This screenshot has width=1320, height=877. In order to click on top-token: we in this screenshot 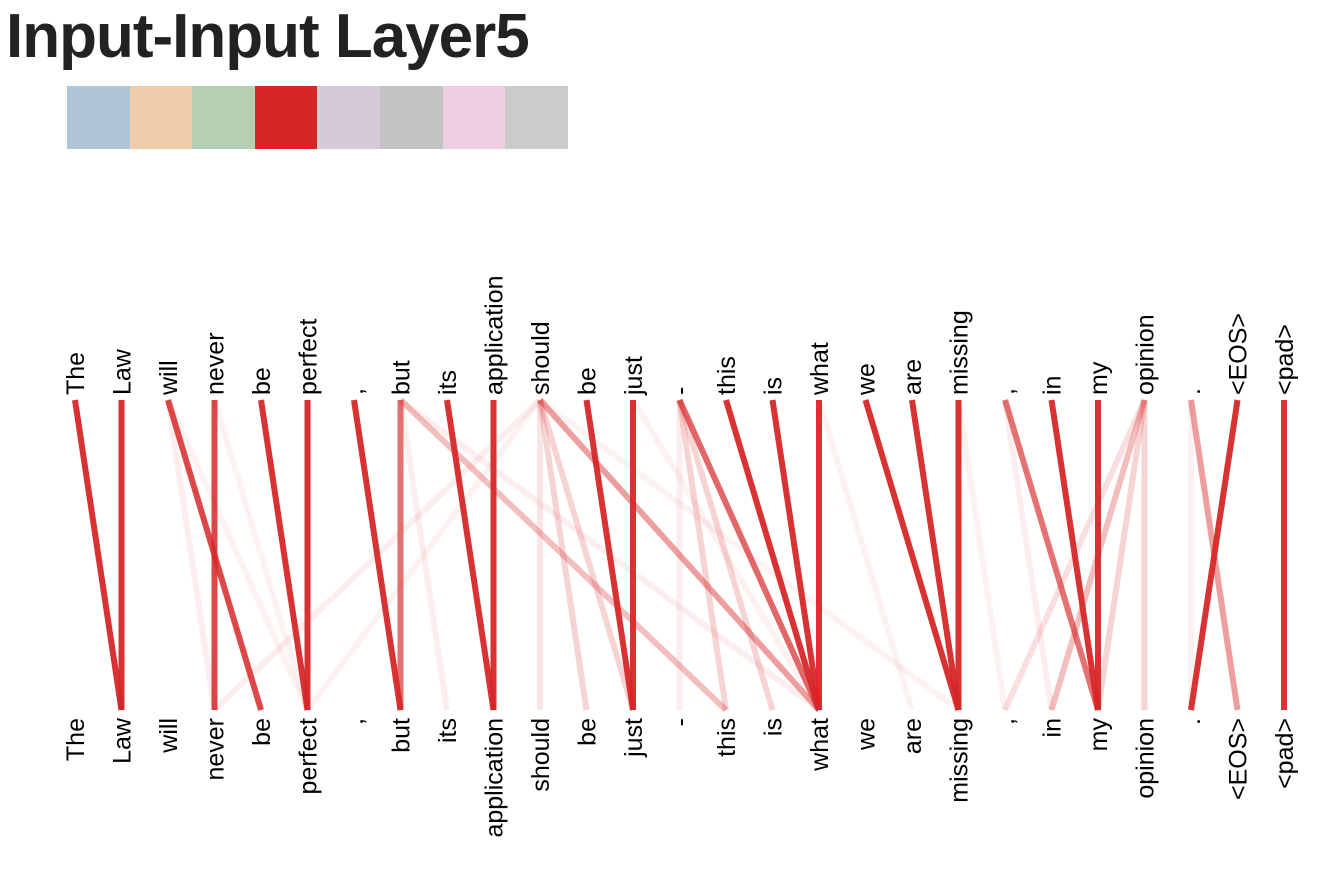, I will do `click(867, 379)`.